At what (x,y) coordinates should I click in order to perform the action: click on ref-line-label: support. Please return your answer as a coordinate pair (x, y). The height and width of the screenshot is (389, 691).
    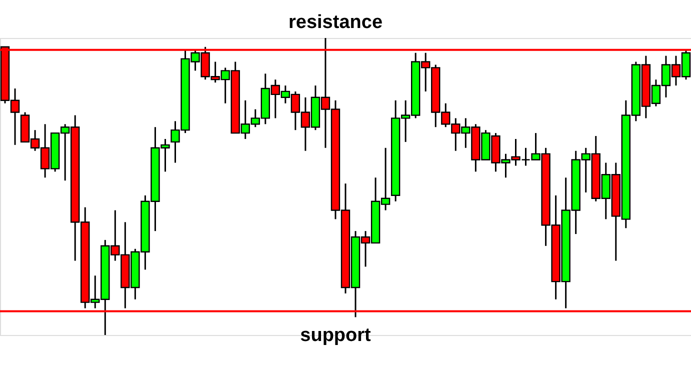
    Looking at the image, I should click on (336, 335).